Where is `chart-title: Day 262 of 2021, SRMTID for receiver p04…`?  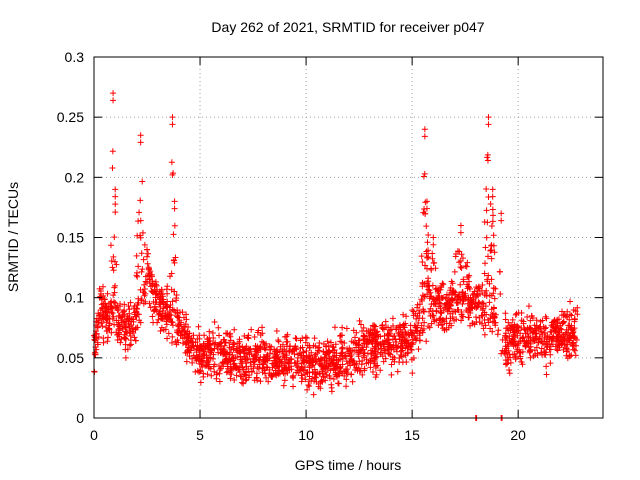 chart-title: Day 262 of 2021, SRMTID for receiver p04… is located at coordinates (347, 27).